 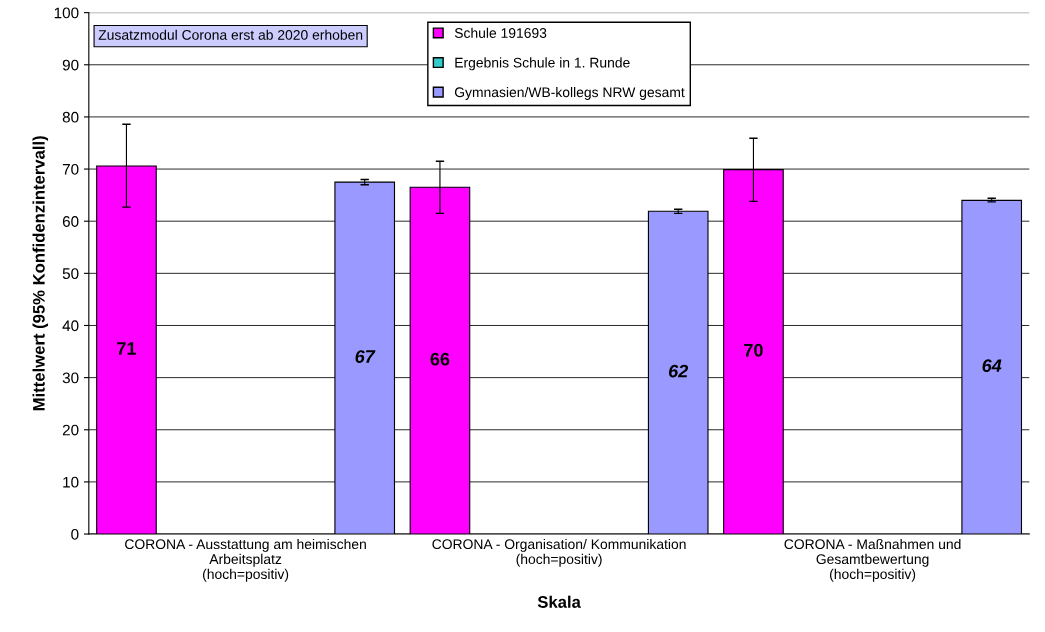 What do you see at coordinates (126, 348) in the screenshot?
I see `data-label: 71` at bounding box center [126, 348].